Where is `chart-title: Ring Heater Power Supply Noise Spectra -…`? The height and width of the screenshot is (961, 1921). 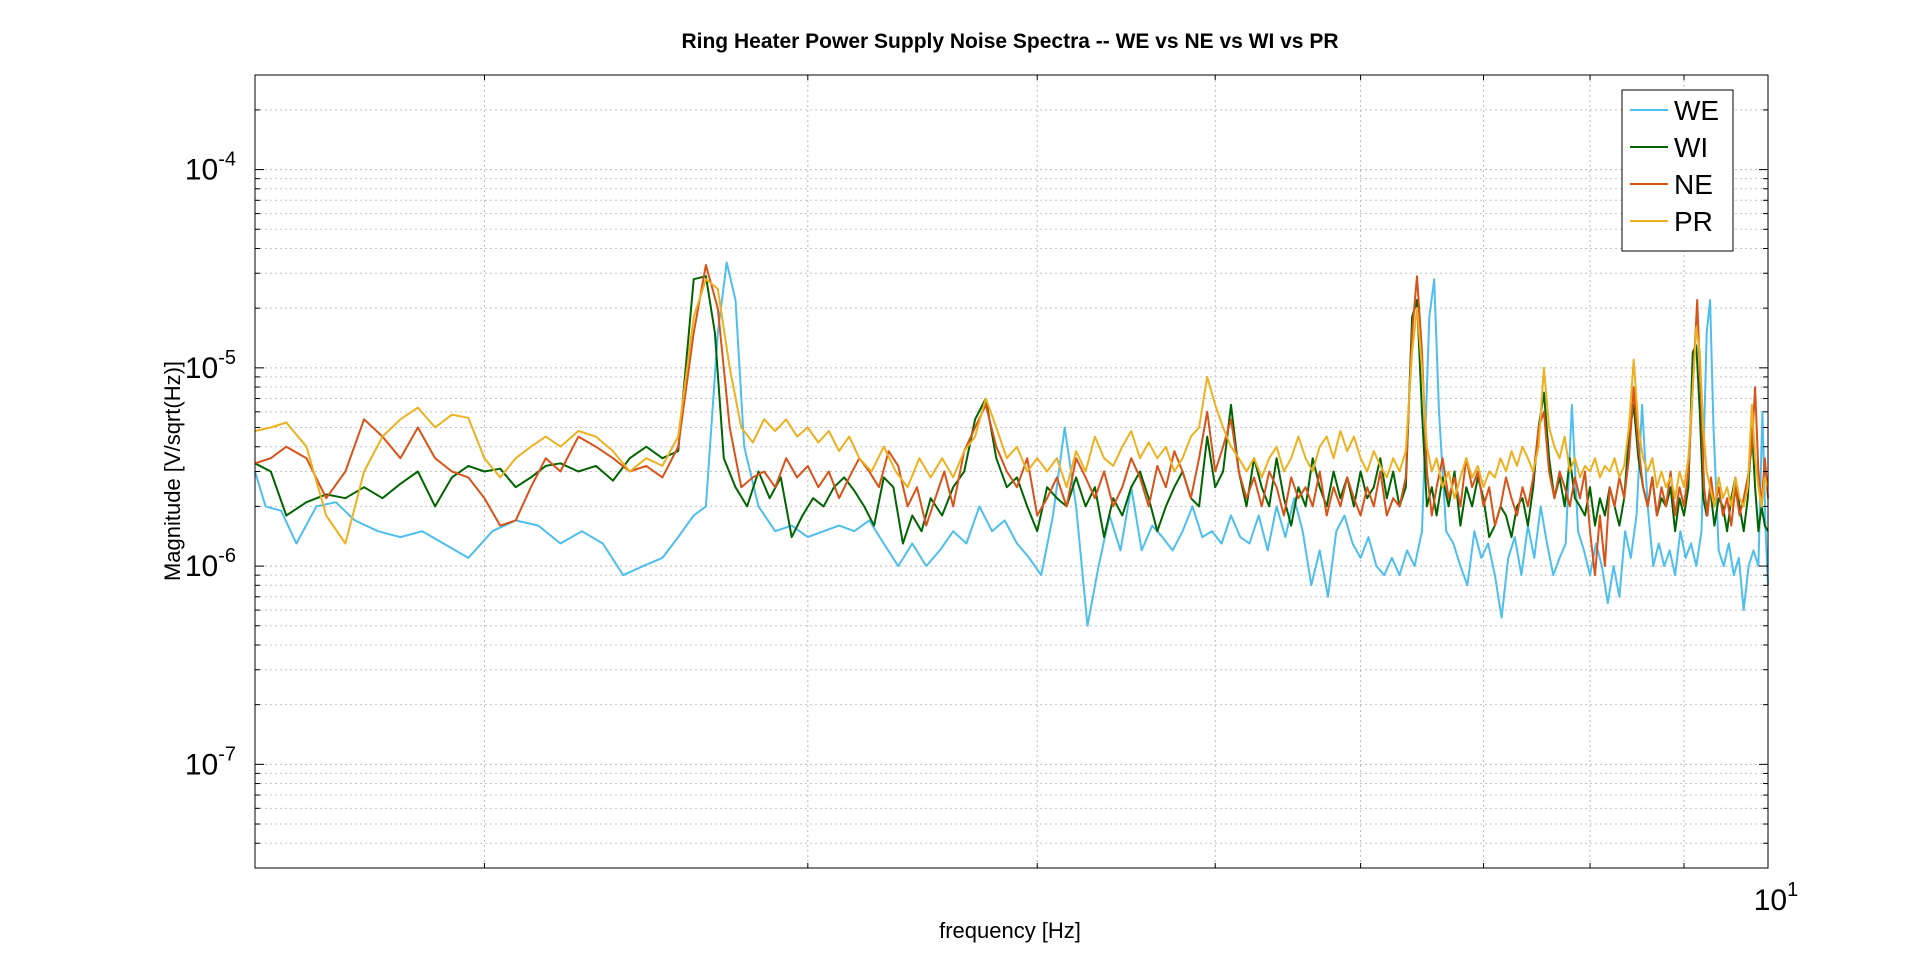
chart-title: Ring Heater Power Supply Noise Spectra -… is located at coordinates (1009, 41).